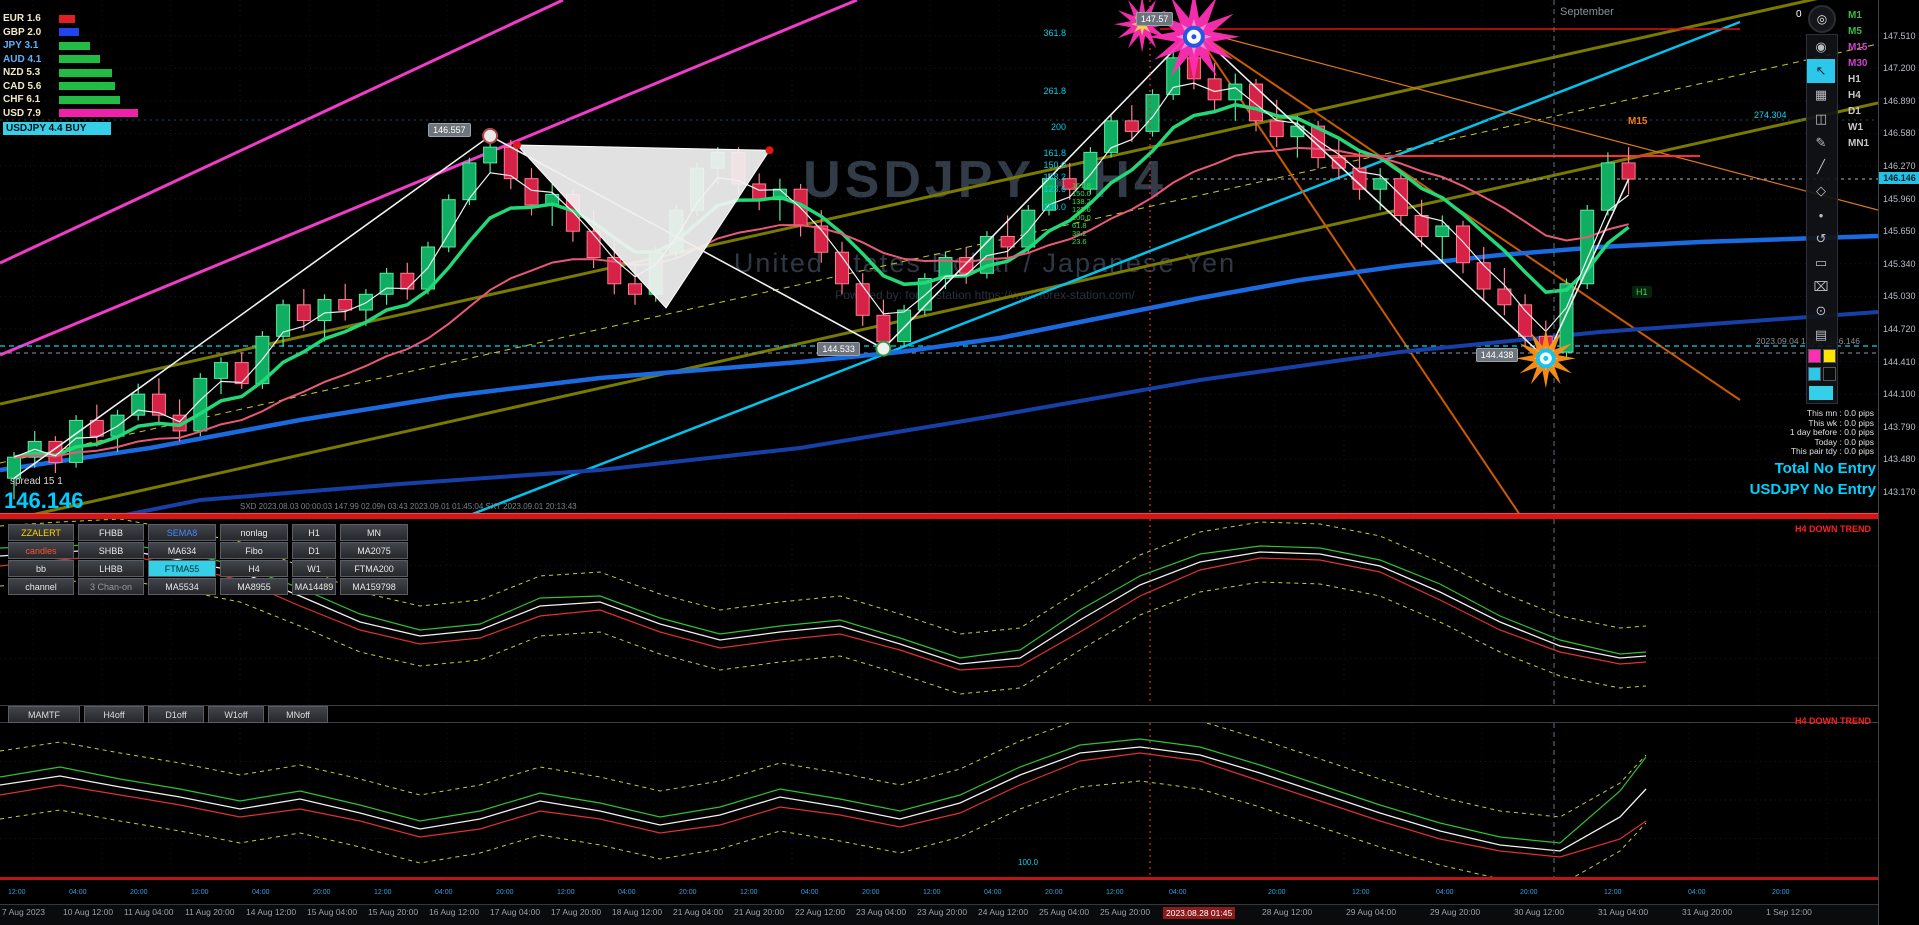 The height and width of the screenshot is (925, 1919). Describe the element at coordinates (939, 516) in the screenshot. I see `panel-separator-red` at that location.